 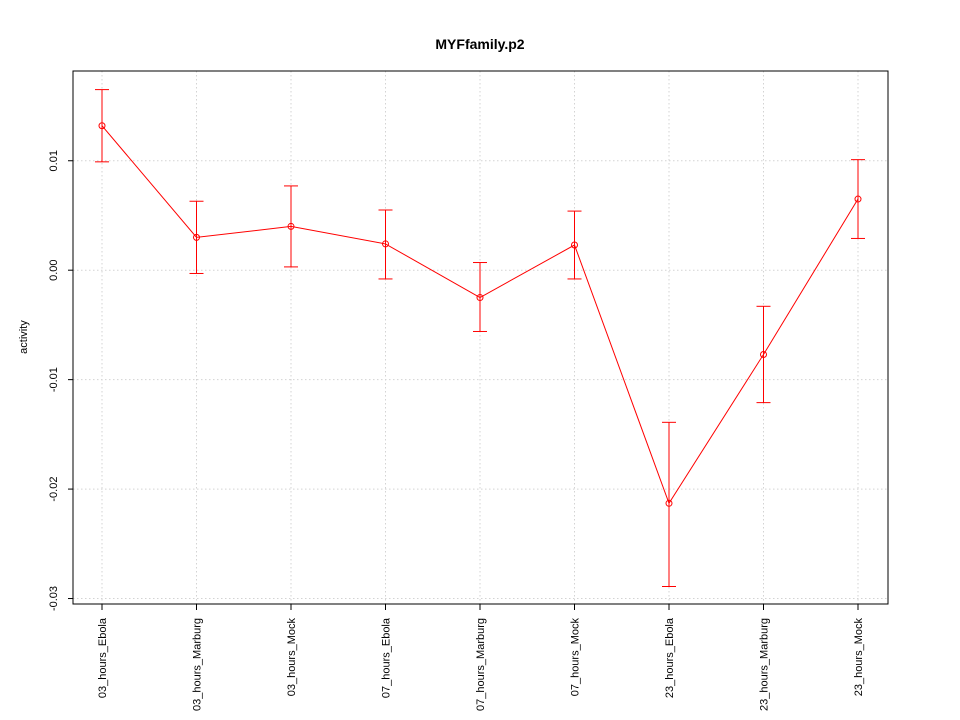 What do you see at coordinates (670, 657) in the screenshot?
I see `x-tick-label: 23_hours_Ebola` at bounding box center [670, 657].